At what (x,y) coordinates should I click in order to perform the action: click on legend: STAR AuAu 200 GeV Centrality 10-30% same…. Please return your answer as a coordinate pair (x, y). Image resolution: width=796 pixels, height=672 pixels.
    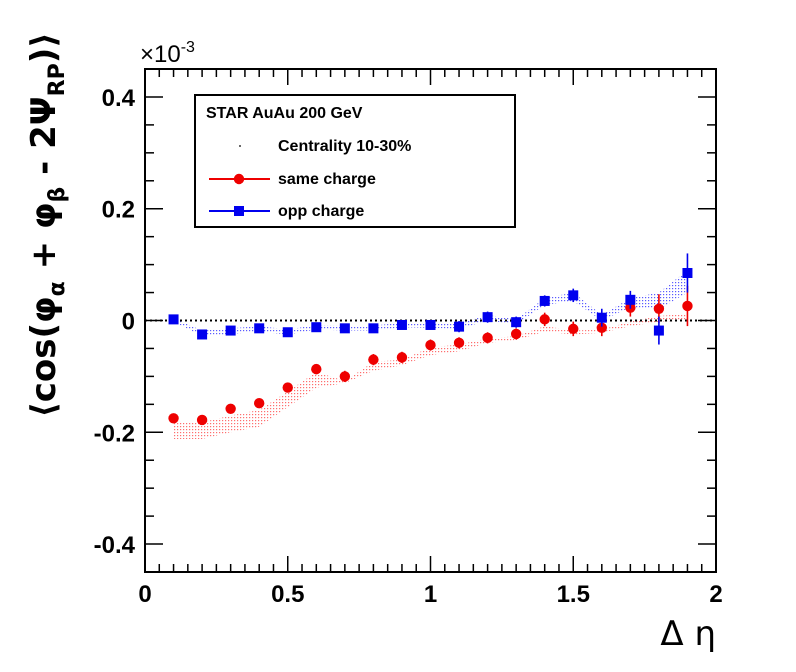
    Looking at the image, I should click on (355, 161).